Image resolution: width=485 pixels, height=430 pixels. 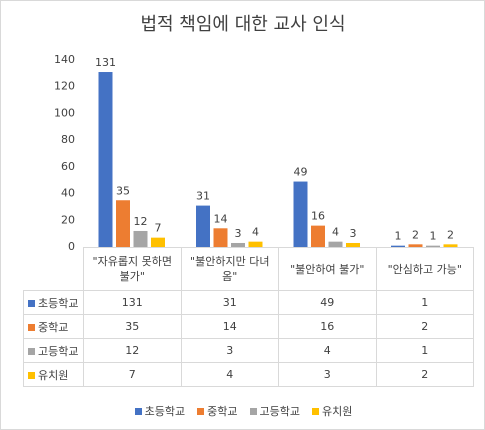 What do you see at coordinates (64, 59) in the screenshot?
I see `y-tick-label: 140` at bounding box center [64, 59].